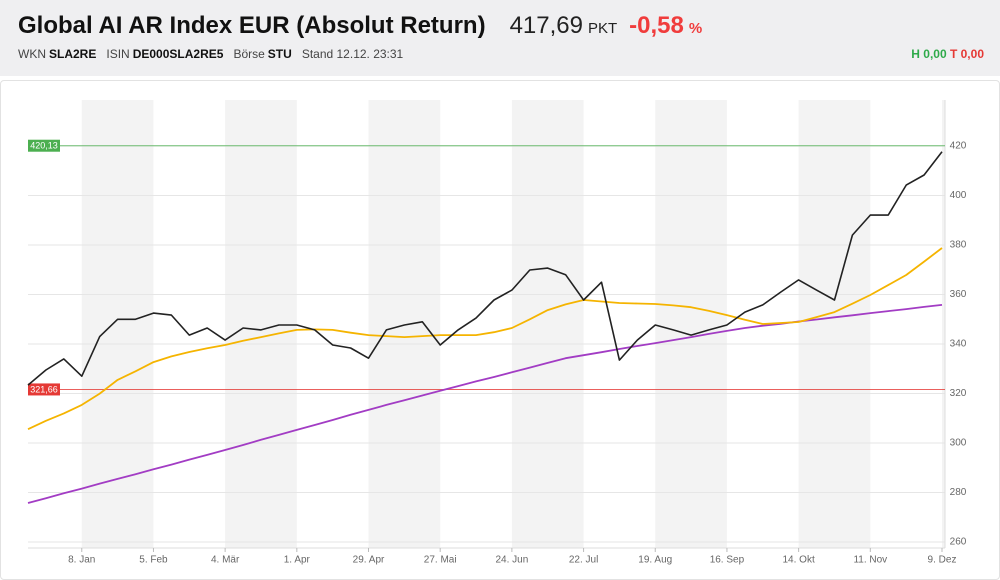 Image resolution: width=1000 pixels, height=580 pixels. What do you see at coordinates (958, 393) in the screenshot?
I see `y-tick-label: 320` at bounding box center [958, 393].